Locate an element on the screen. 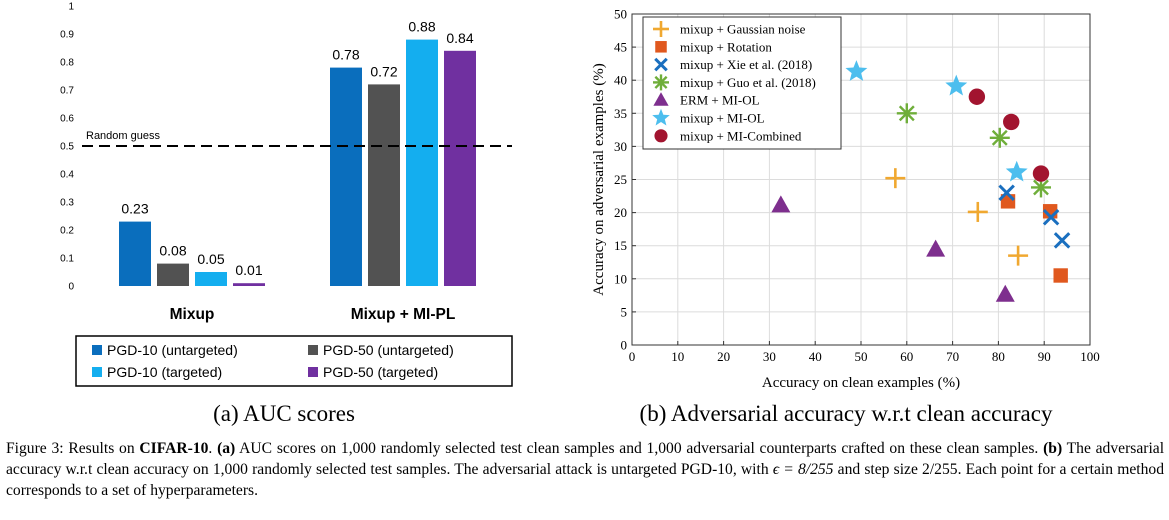 The width and height of the screenshot is (1169, 520). legend-label: mixup + MI-Combined is located at coordinates (741, 135).